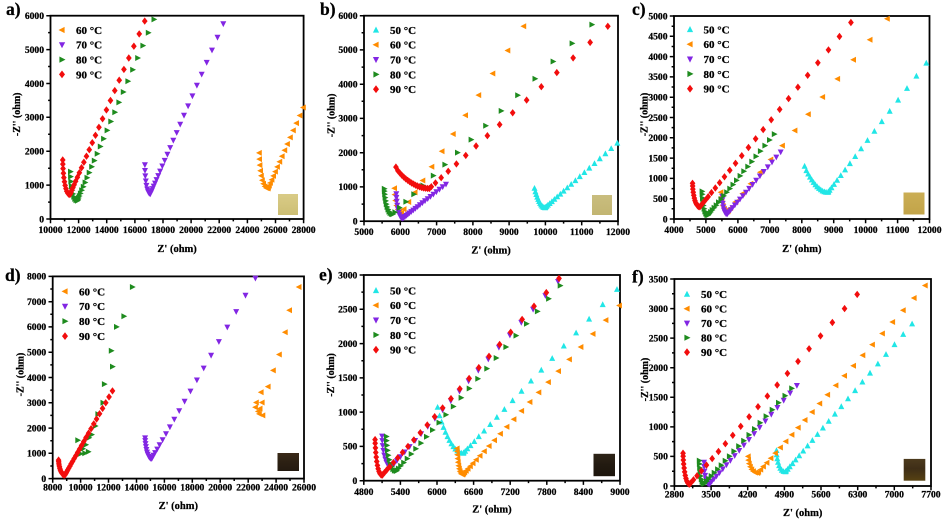 The width and height of the screenshot is (945, 528). I want to click on svg-text: a), so click(13, 9).